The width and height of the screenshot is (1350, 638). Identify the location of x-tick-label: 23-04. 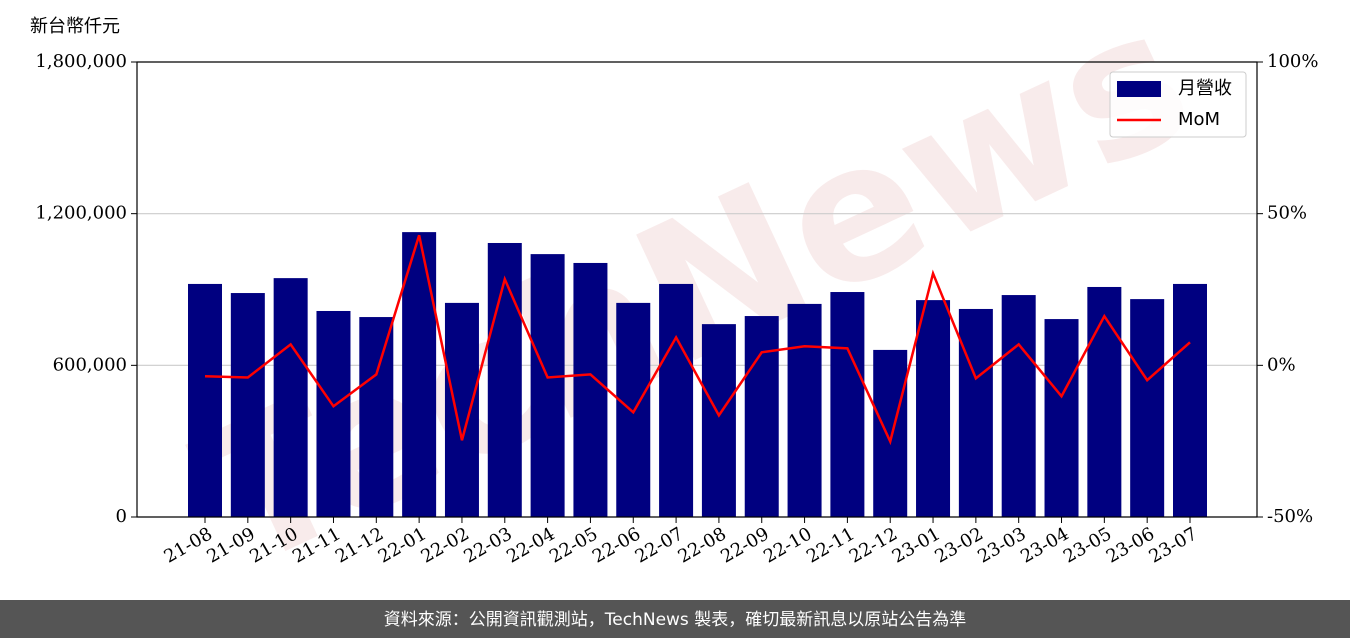
(1044, 545).